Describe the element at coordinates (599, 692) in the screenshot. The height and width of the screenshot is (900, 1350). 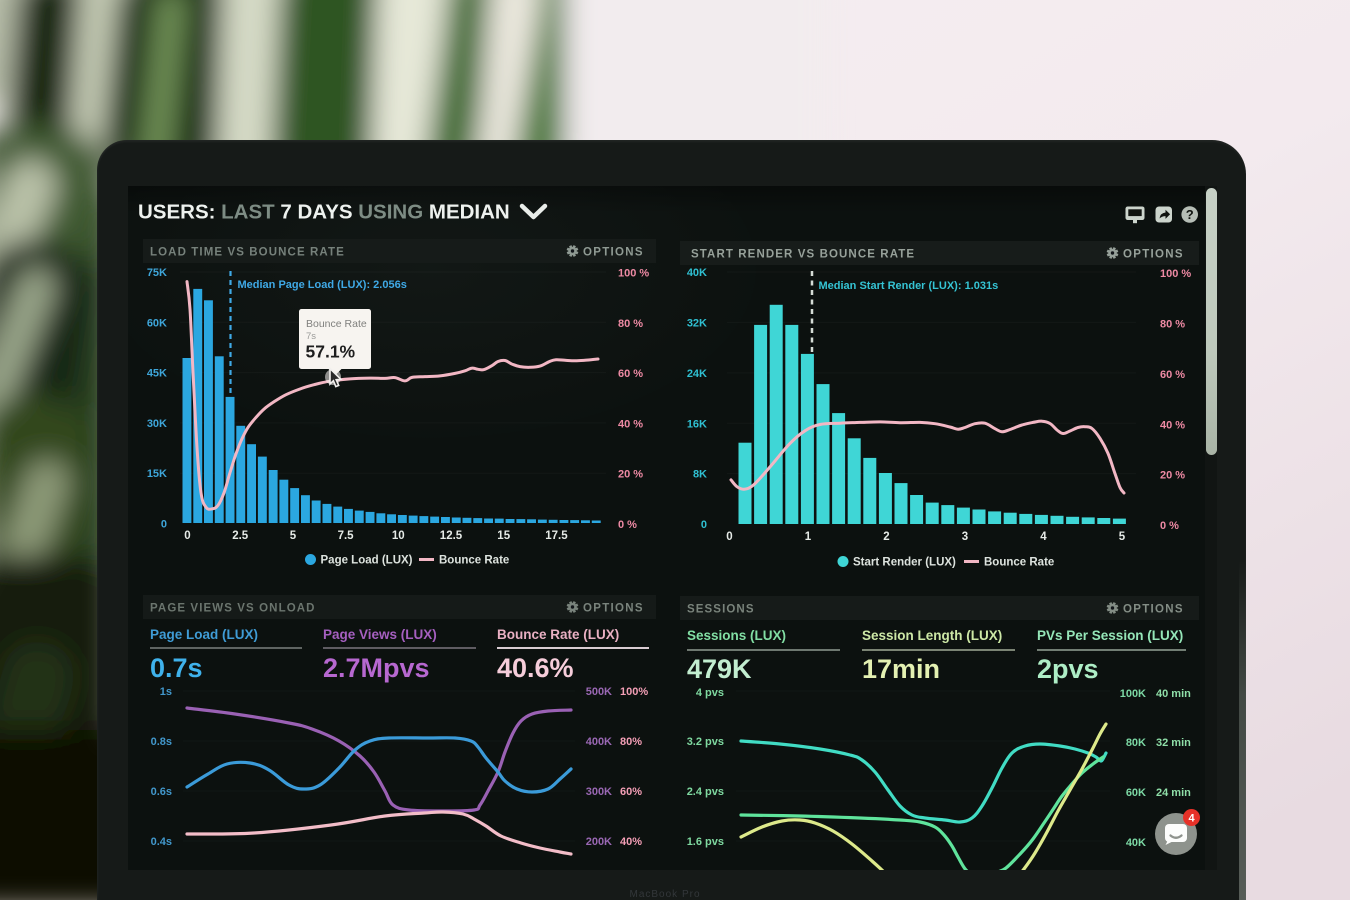
I see `svg-text: 500K` at that location.